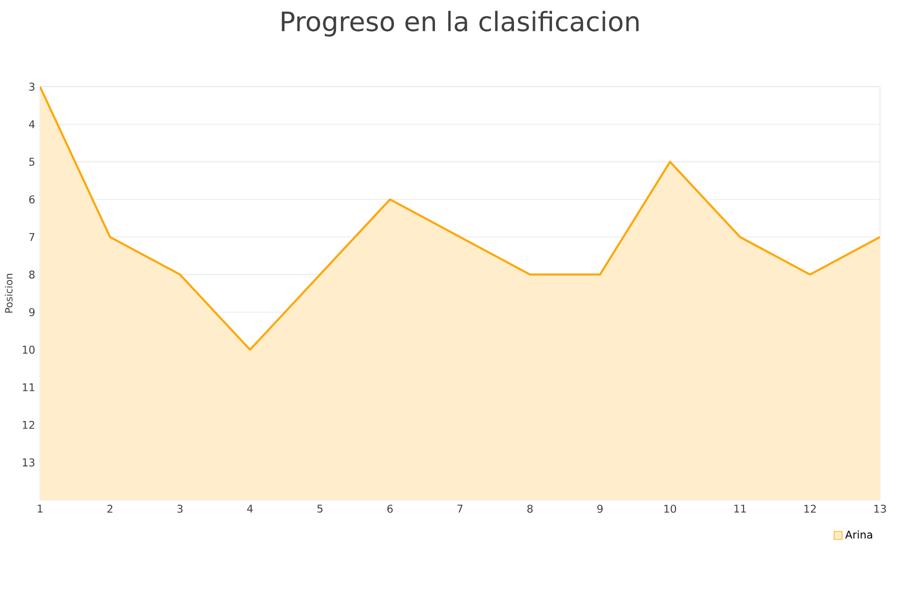 This screenshot has height=600, width=900. Describe the element at coordinates (740, 508) in the screenshot. I see `x-tick-label: 11` at that location.